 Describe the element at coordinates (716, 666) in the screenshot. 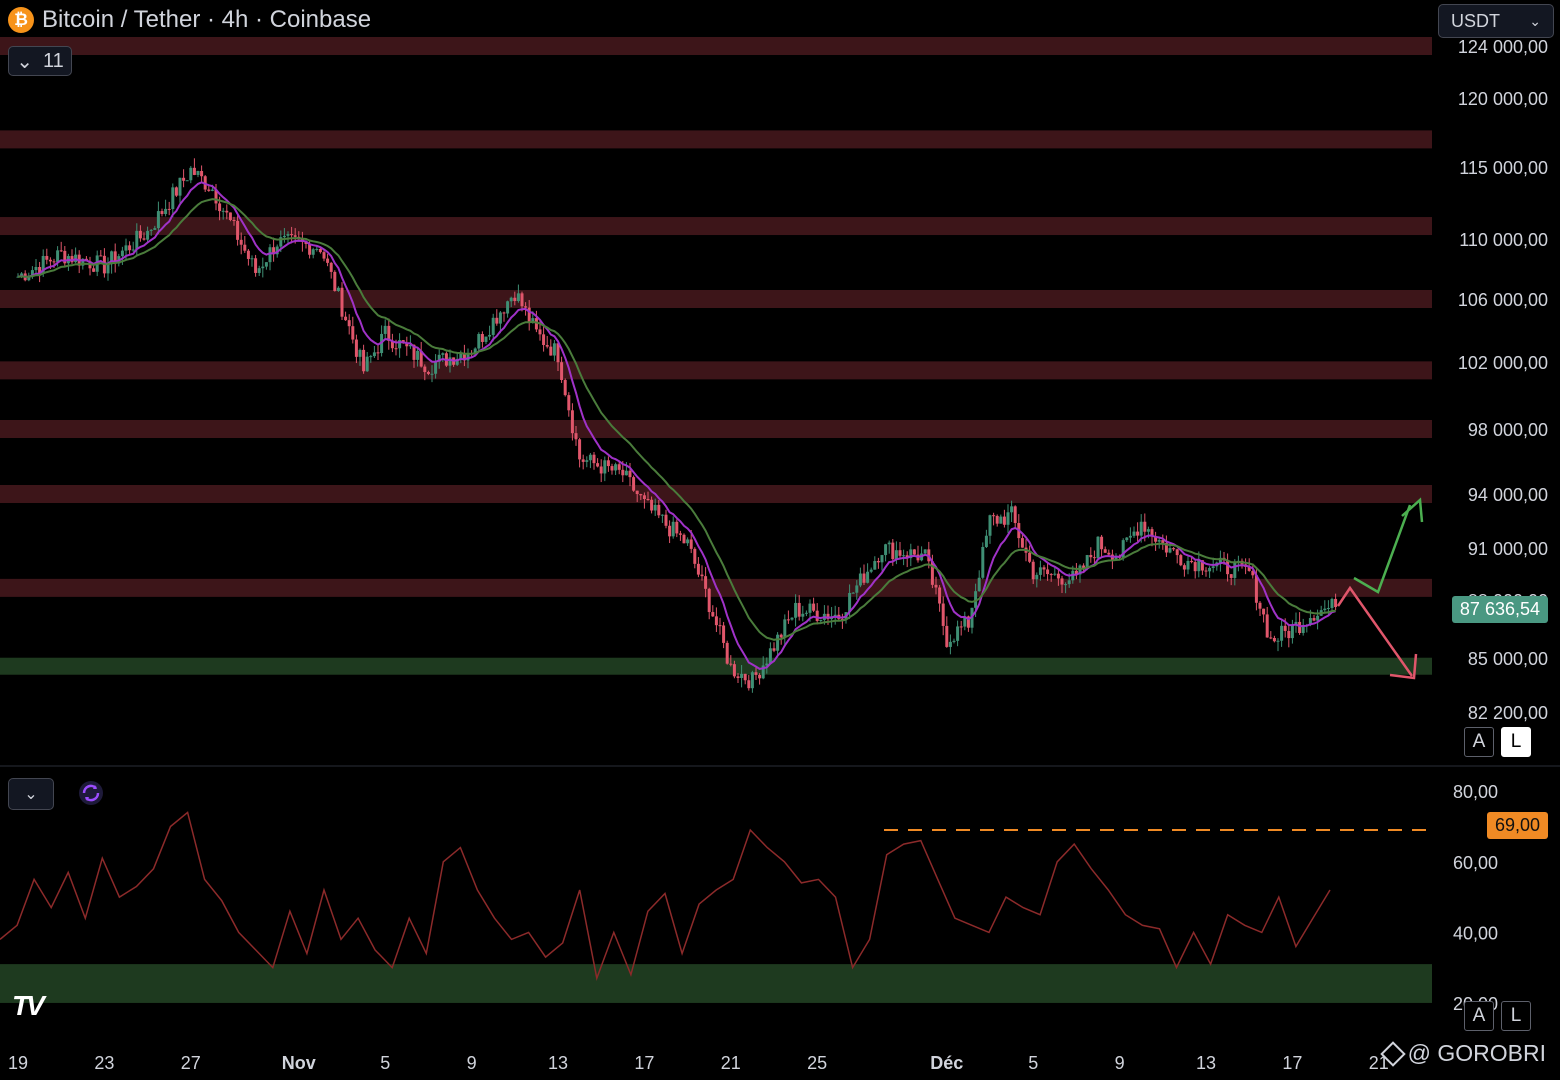

I see `support-zone` at that location.